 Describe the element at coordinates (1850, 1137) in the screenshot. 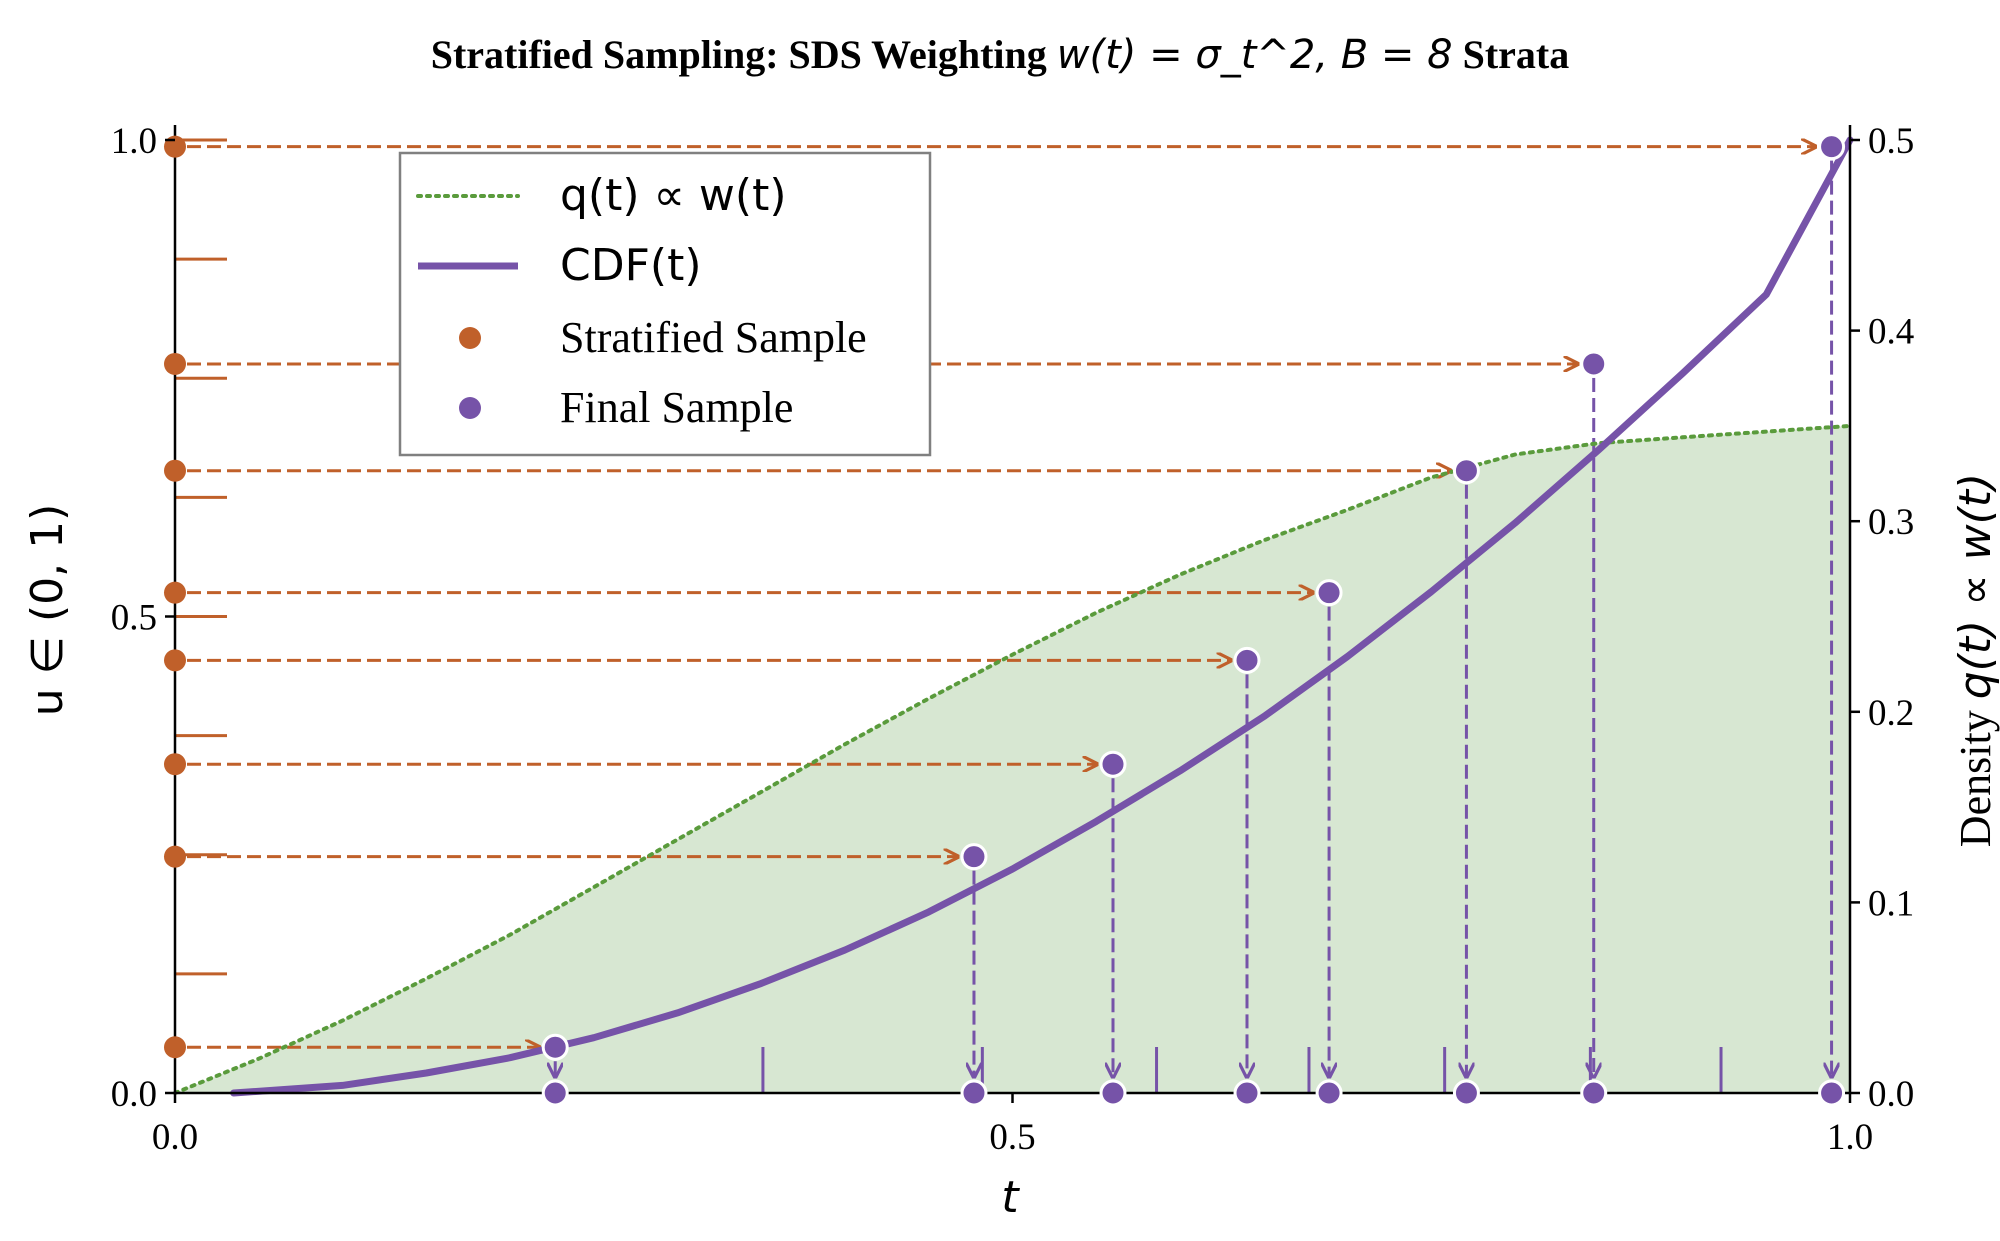

I see `x-tick-label-2: 1.0` at that location.